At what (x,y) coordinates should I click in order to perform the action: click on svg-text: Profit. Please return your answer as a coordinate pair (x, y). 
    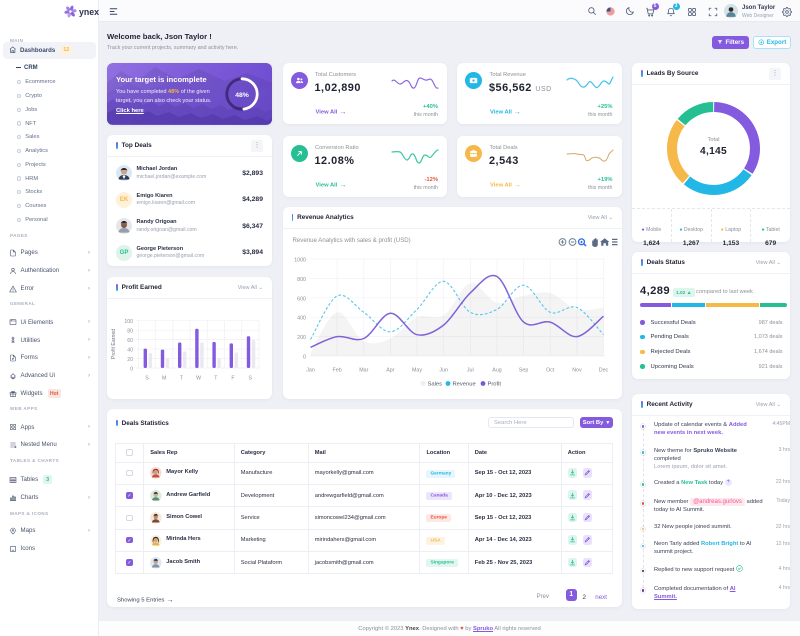
    Looking at the image, I should click on (494, 385).